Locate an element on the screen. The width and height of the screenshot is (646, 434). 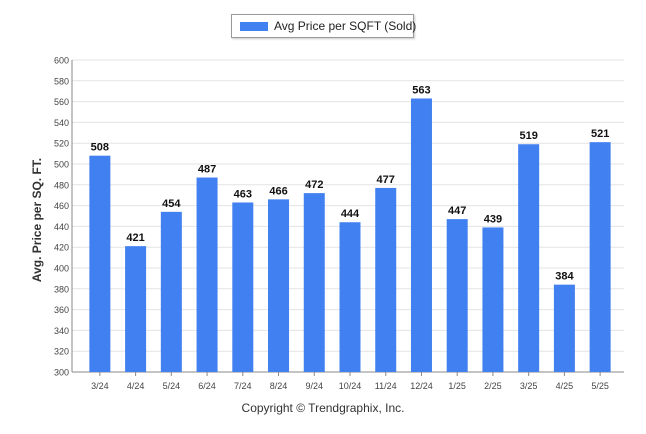
y-tick-label: 340 is located at coordinates (61, 331).